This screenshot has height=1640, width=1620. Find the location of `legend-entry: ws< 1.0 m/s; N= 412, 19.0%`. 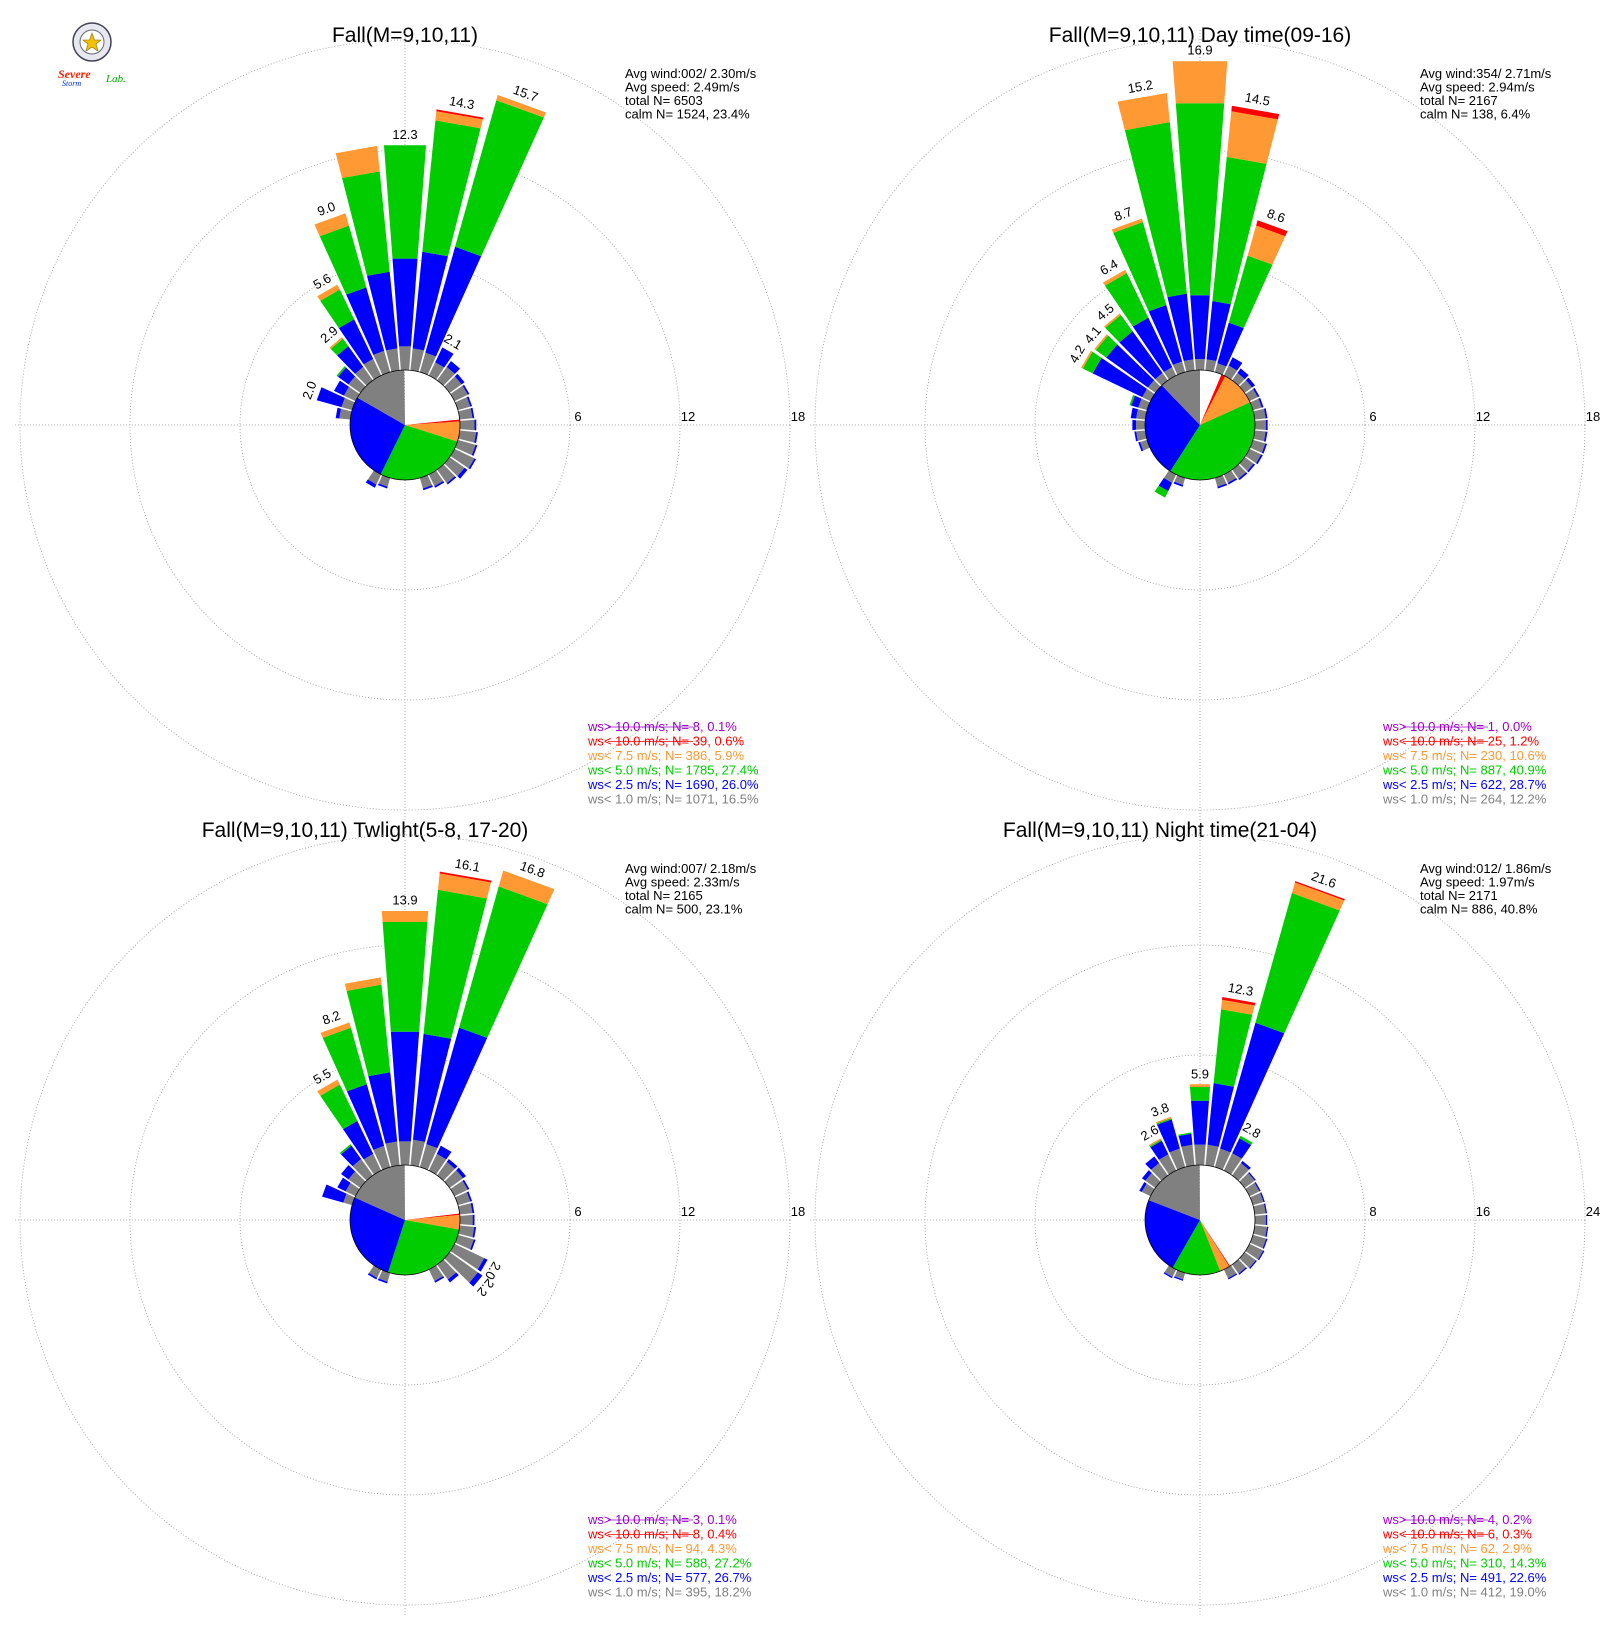

legend-entry: ws< 1.0 m/s; N= 412, 19.0% is located at coordinates (1464, 1592).